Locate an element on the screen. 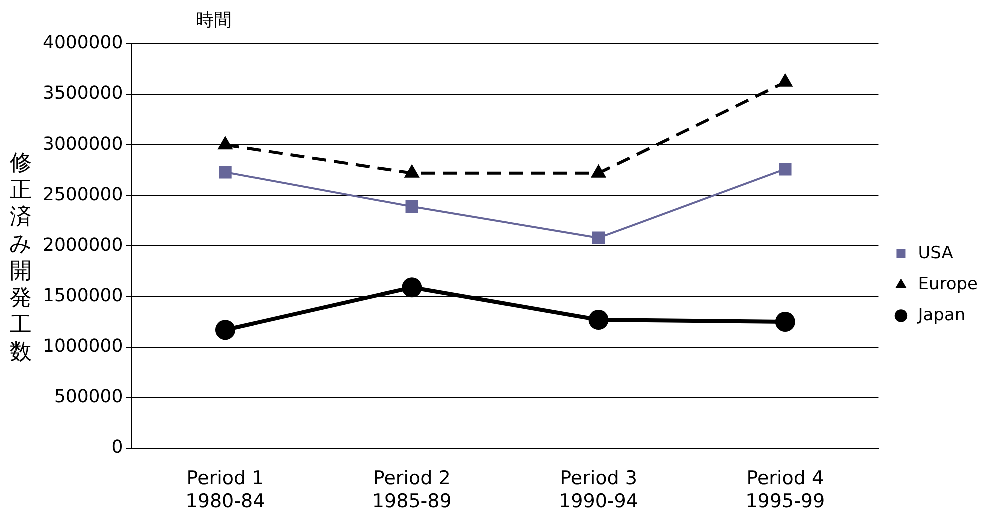  y-tick-label: 1500000 is located at coordinates (83, 295).